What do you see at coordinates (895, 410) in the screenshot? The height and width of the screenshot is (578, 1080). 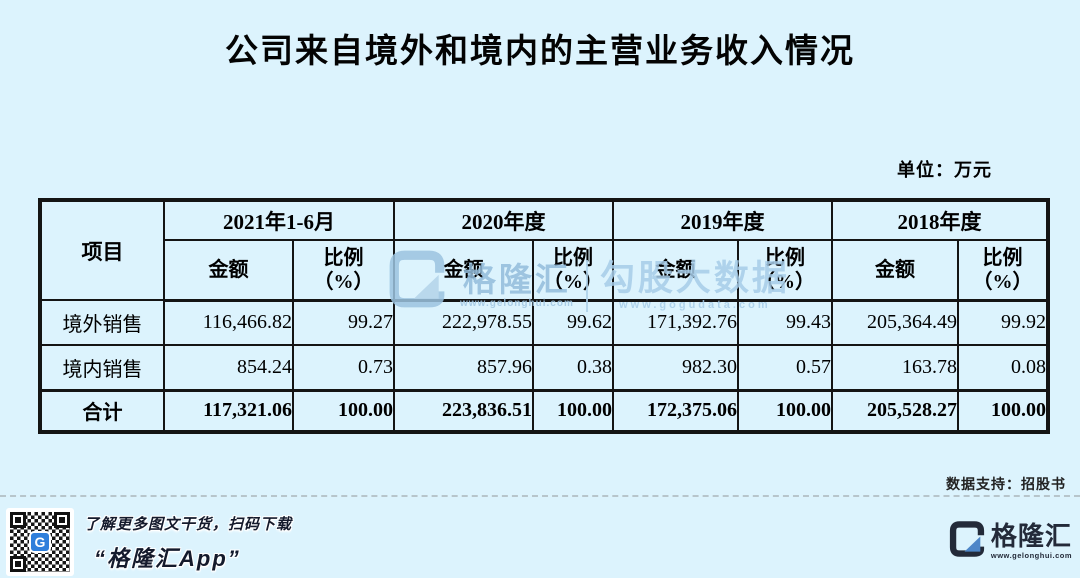 I see `amount-cell: 205,528.27` at bounding box center [895, 410].